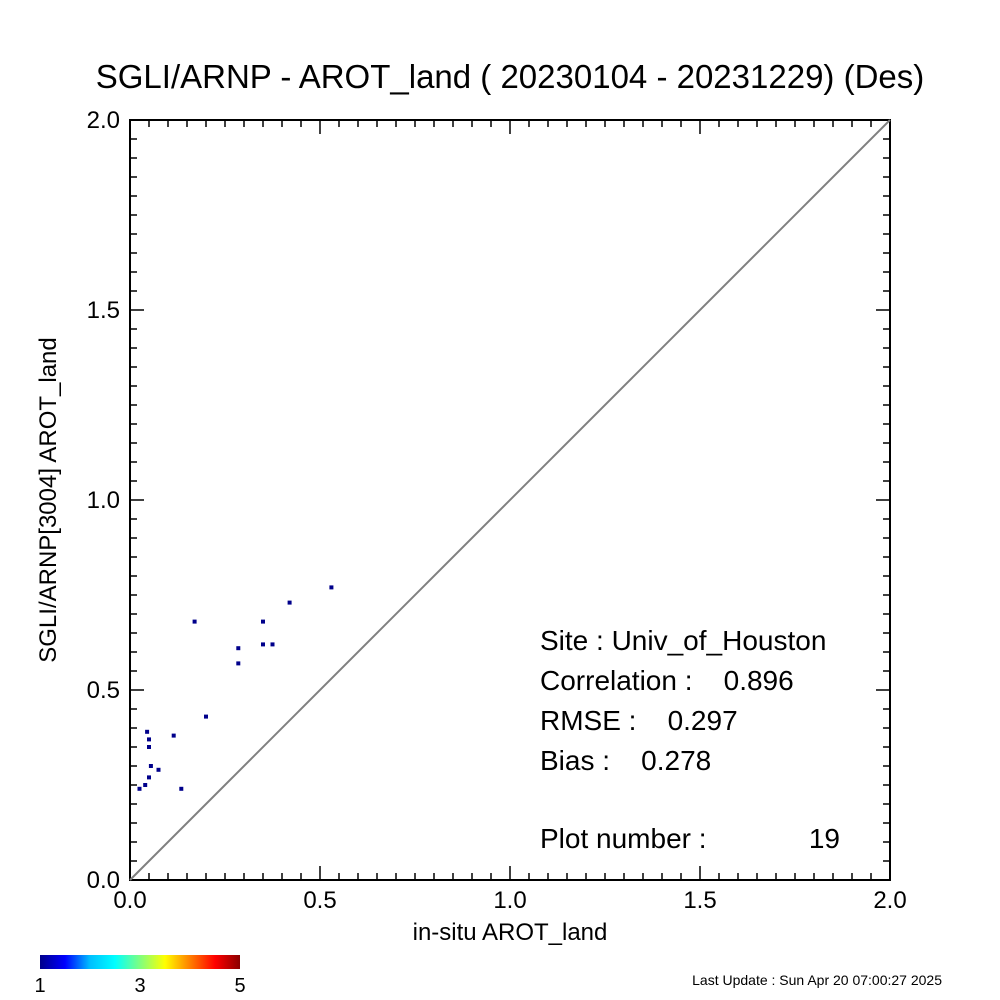  What do you see at coordinates (39, 986) in the screenshot?
I see `colorbar-tick-label: 1` at bounding box center [39, 986].